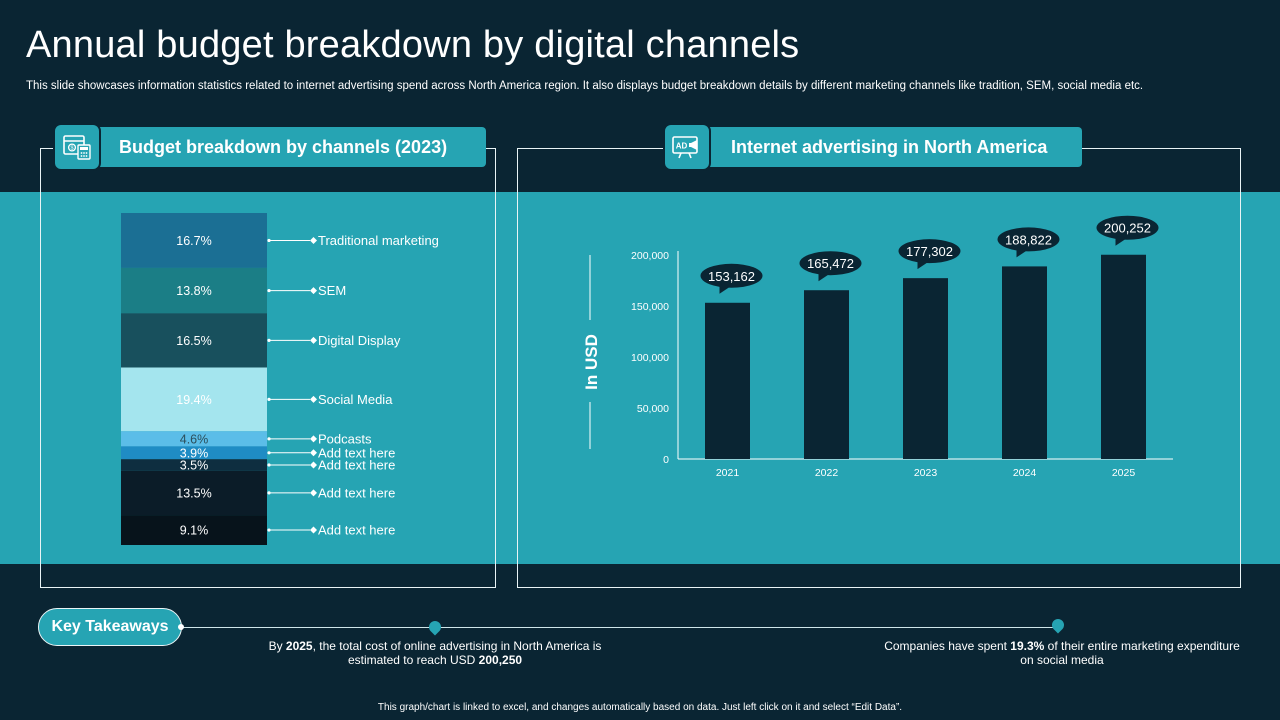 This screenshot has width=1280, height=720. I want to click on x-tick-label: 2024, so click(1025, 473).